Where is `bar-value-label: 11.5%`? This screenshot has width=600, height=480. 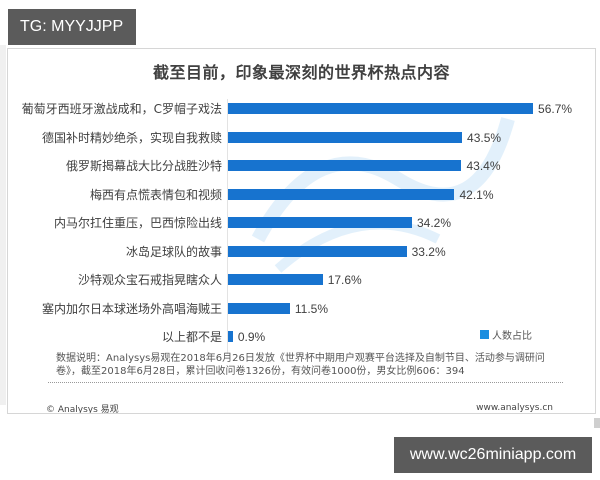
bar-value-label: 11.5% is located at coordinates (311, 308).